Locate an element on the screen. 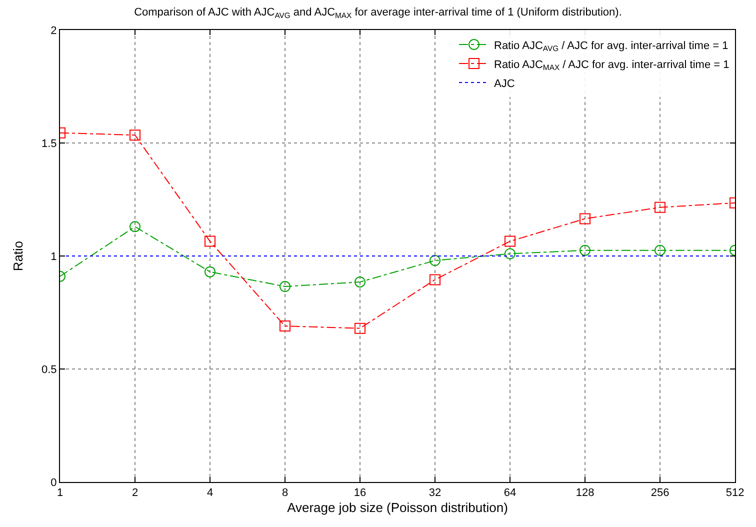 The height and width of the screenshot is (527, 756). x-axis-title: Average job size (Poisson distribution) is located at coordinates (397, 507).